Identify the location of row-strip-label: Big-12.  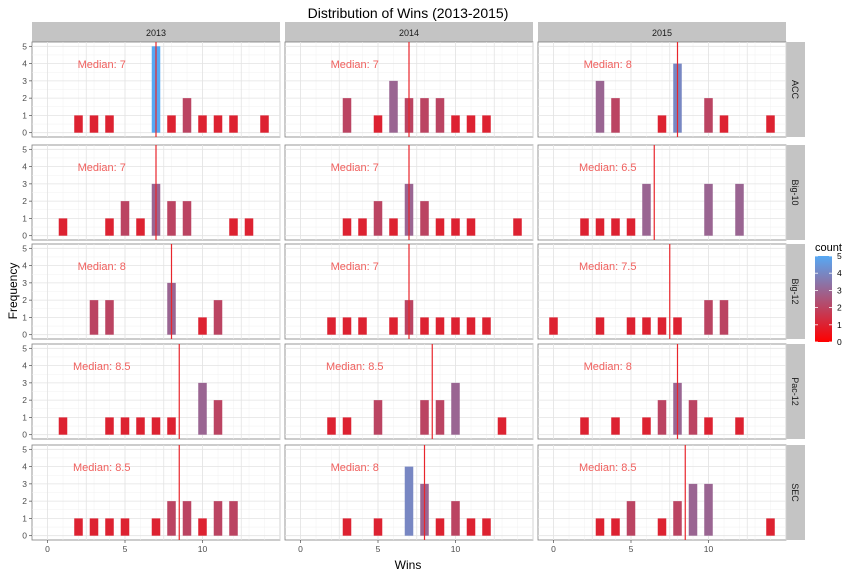
(795, 291).